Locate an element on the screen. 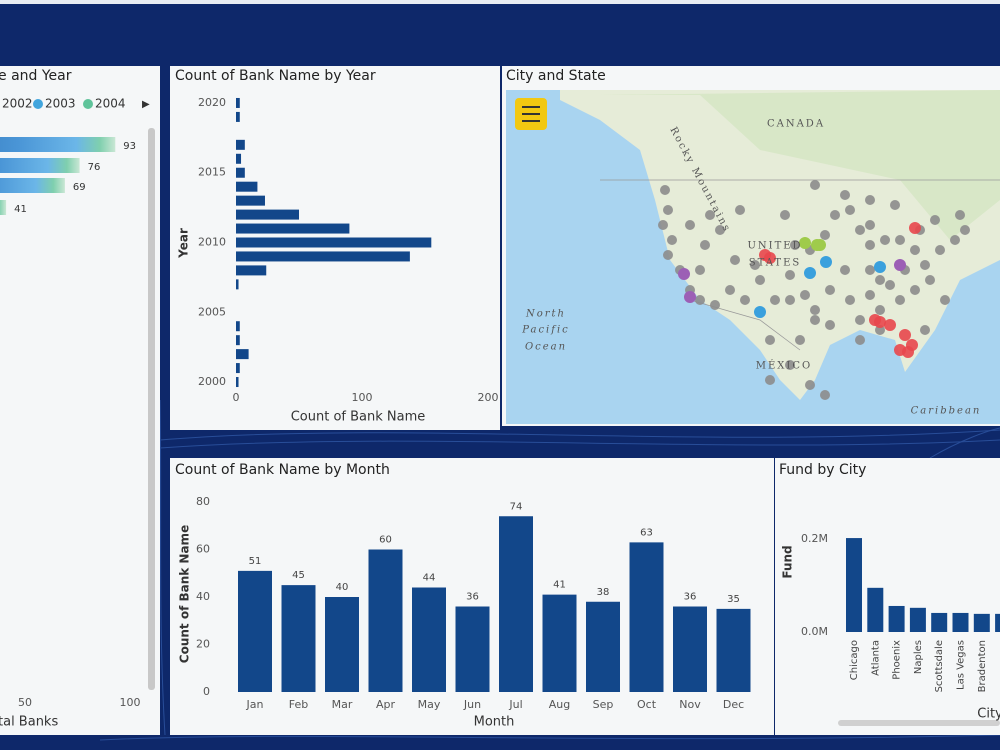  panel-title: Fund by City is located at coordinates (822, 470).